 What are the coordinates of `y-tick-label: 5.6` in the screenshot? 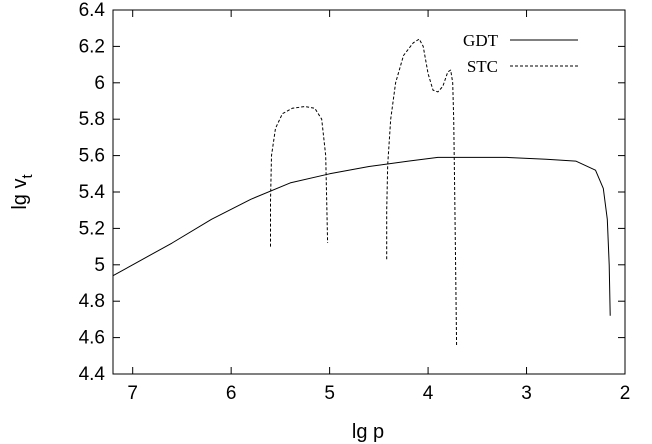 It's located at (92, 156).